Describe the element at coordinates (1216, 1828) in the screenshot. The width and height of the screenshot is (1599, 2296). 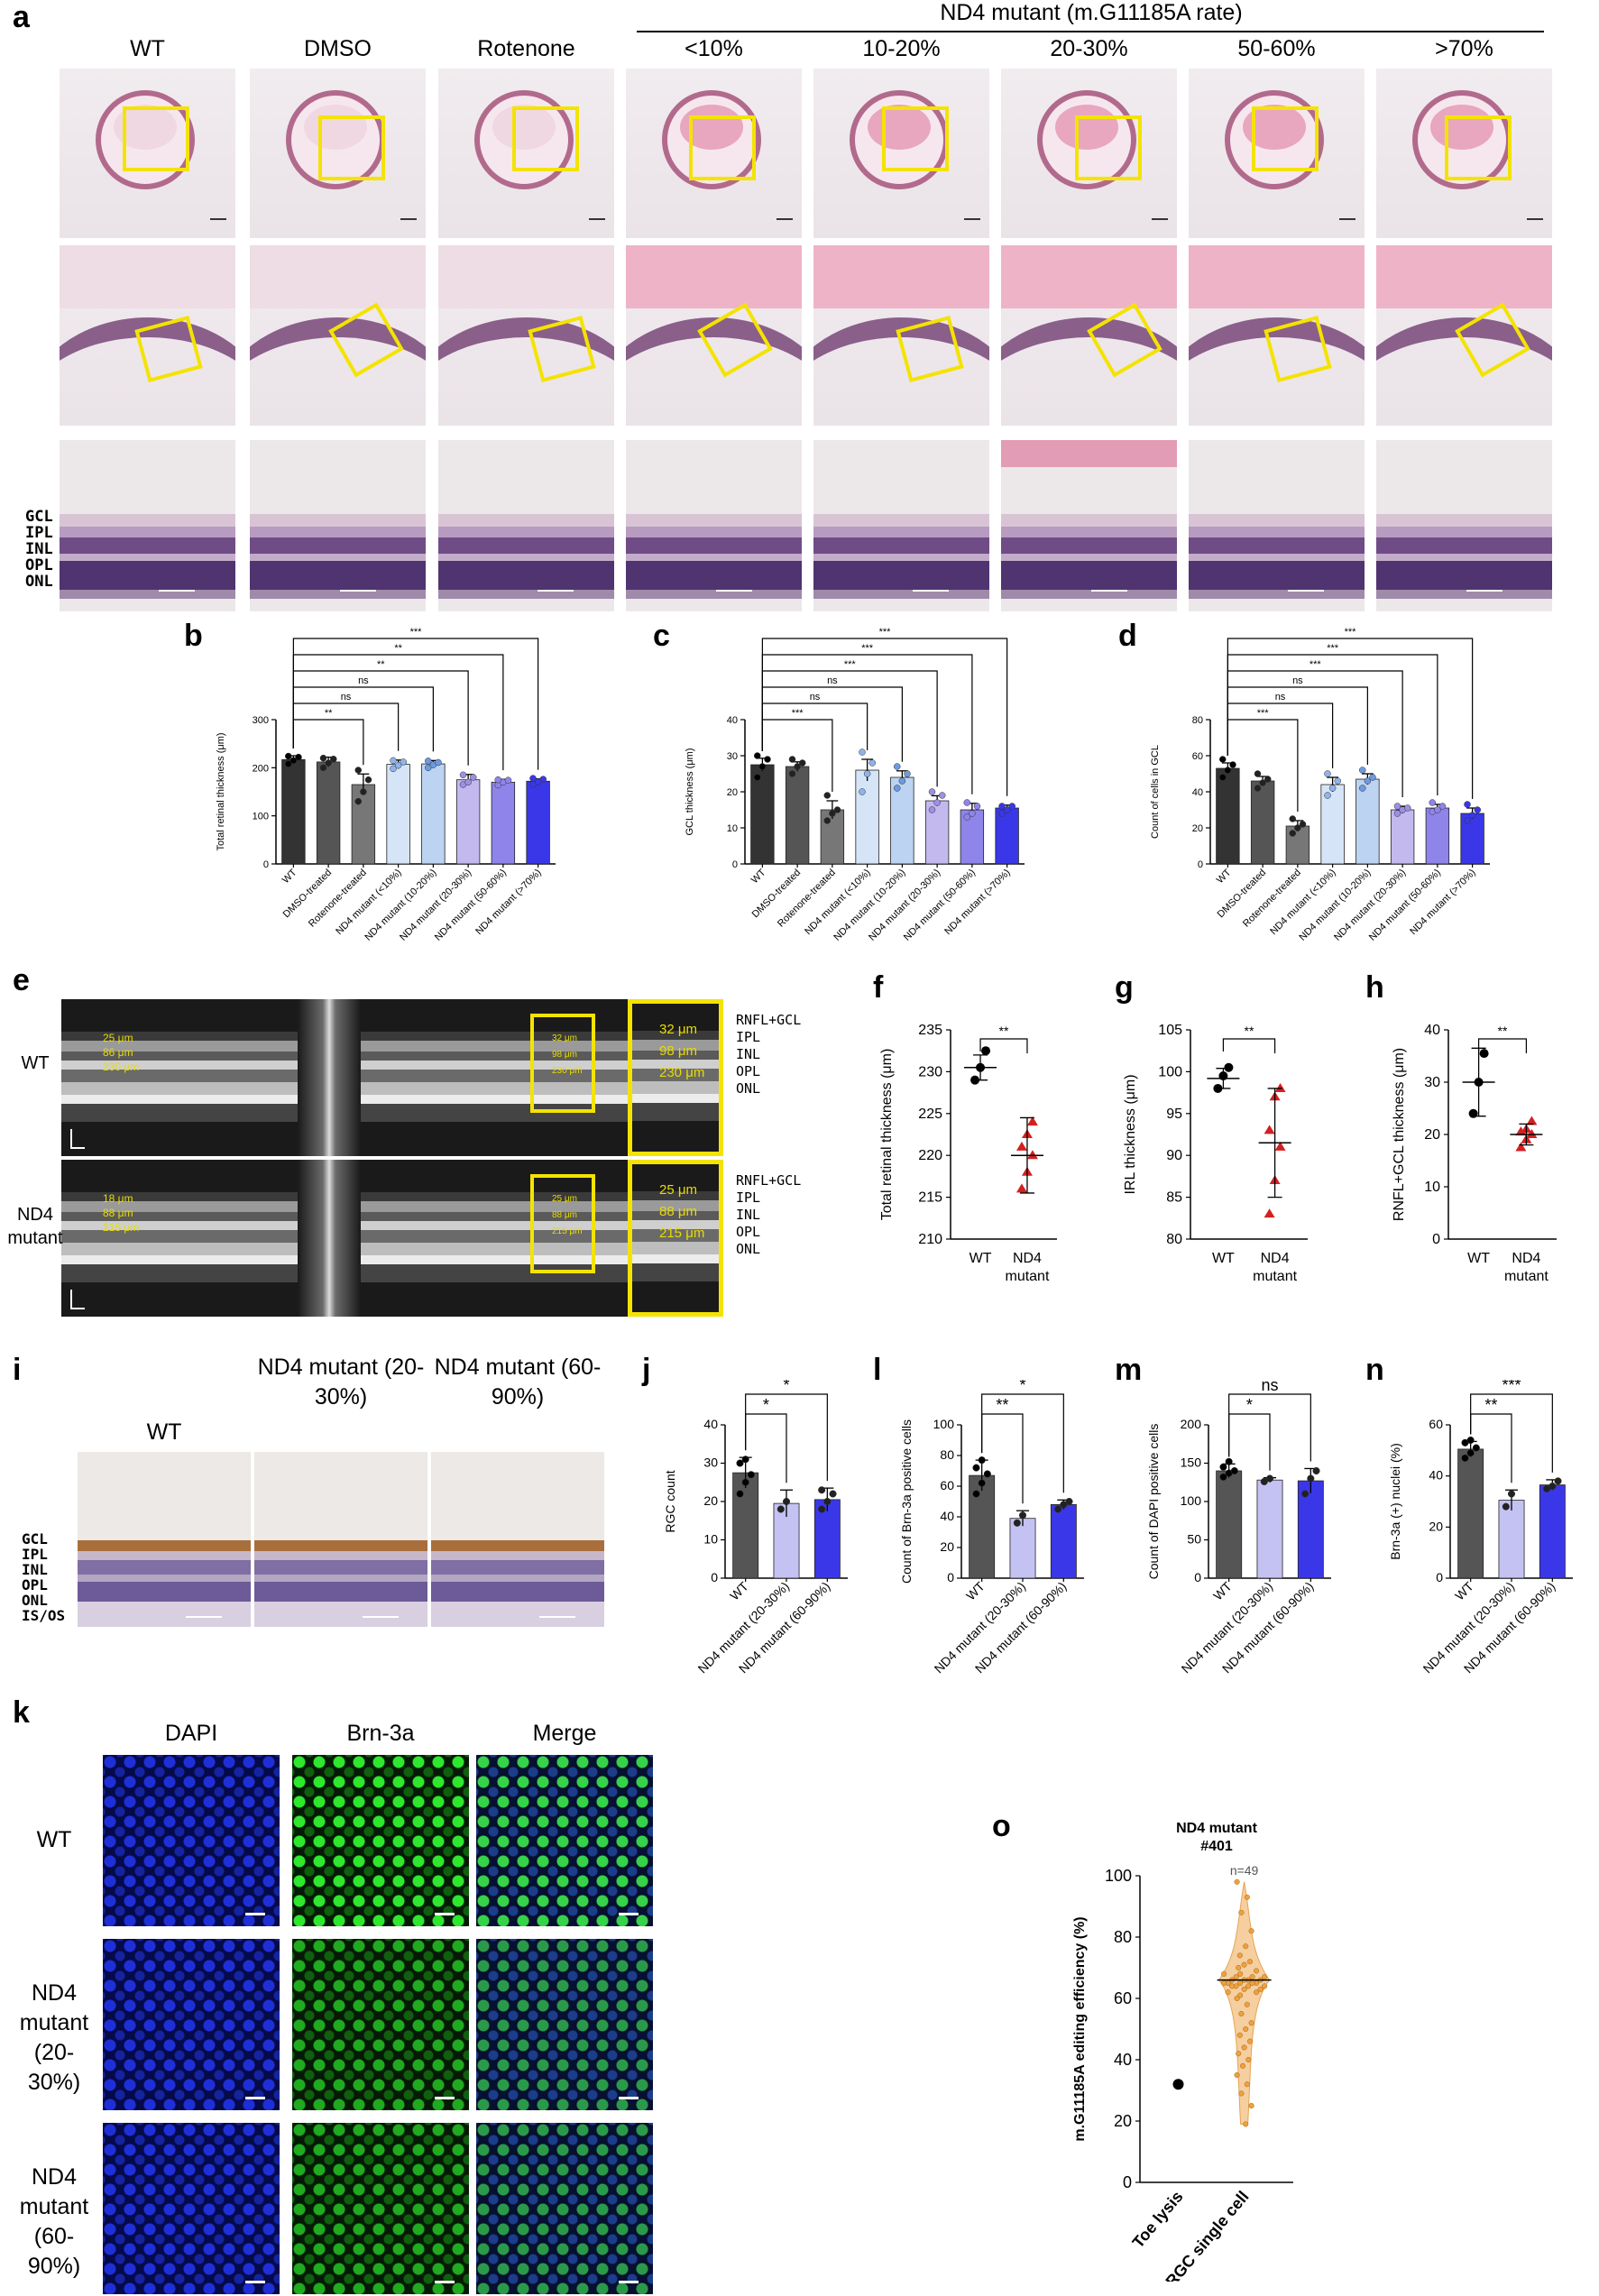
I see `chart-title: ND4 mutant` at that location.